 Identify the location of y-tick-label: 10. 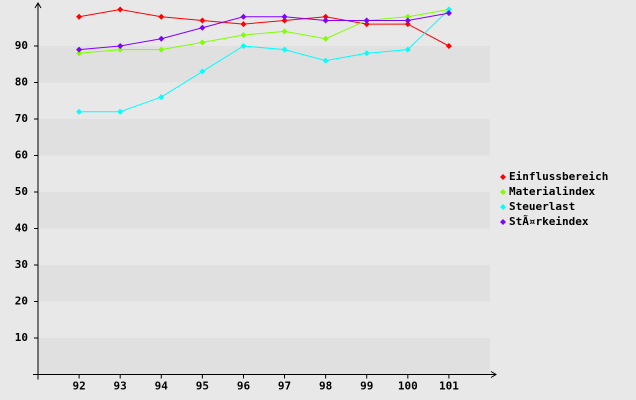
(21, 337).